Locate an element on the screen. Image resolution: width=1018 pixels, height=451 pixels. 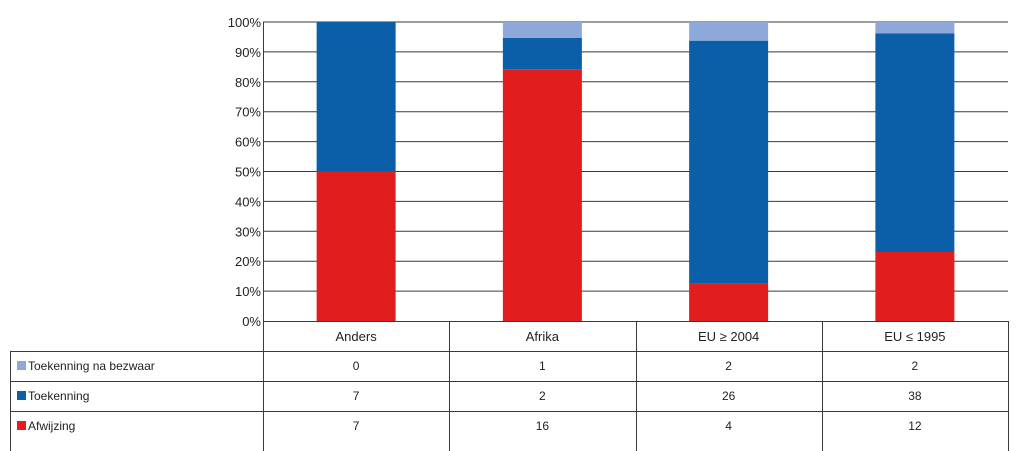
legend-label: Afwijzing is located at coordinates (51, 426).